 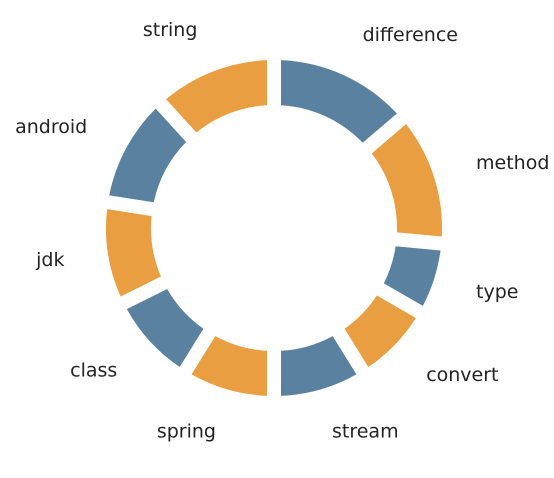 What do you see at coordinates (380, 331) in the screenshot?
I see `slice-convert` at bounding box center [380, 331].